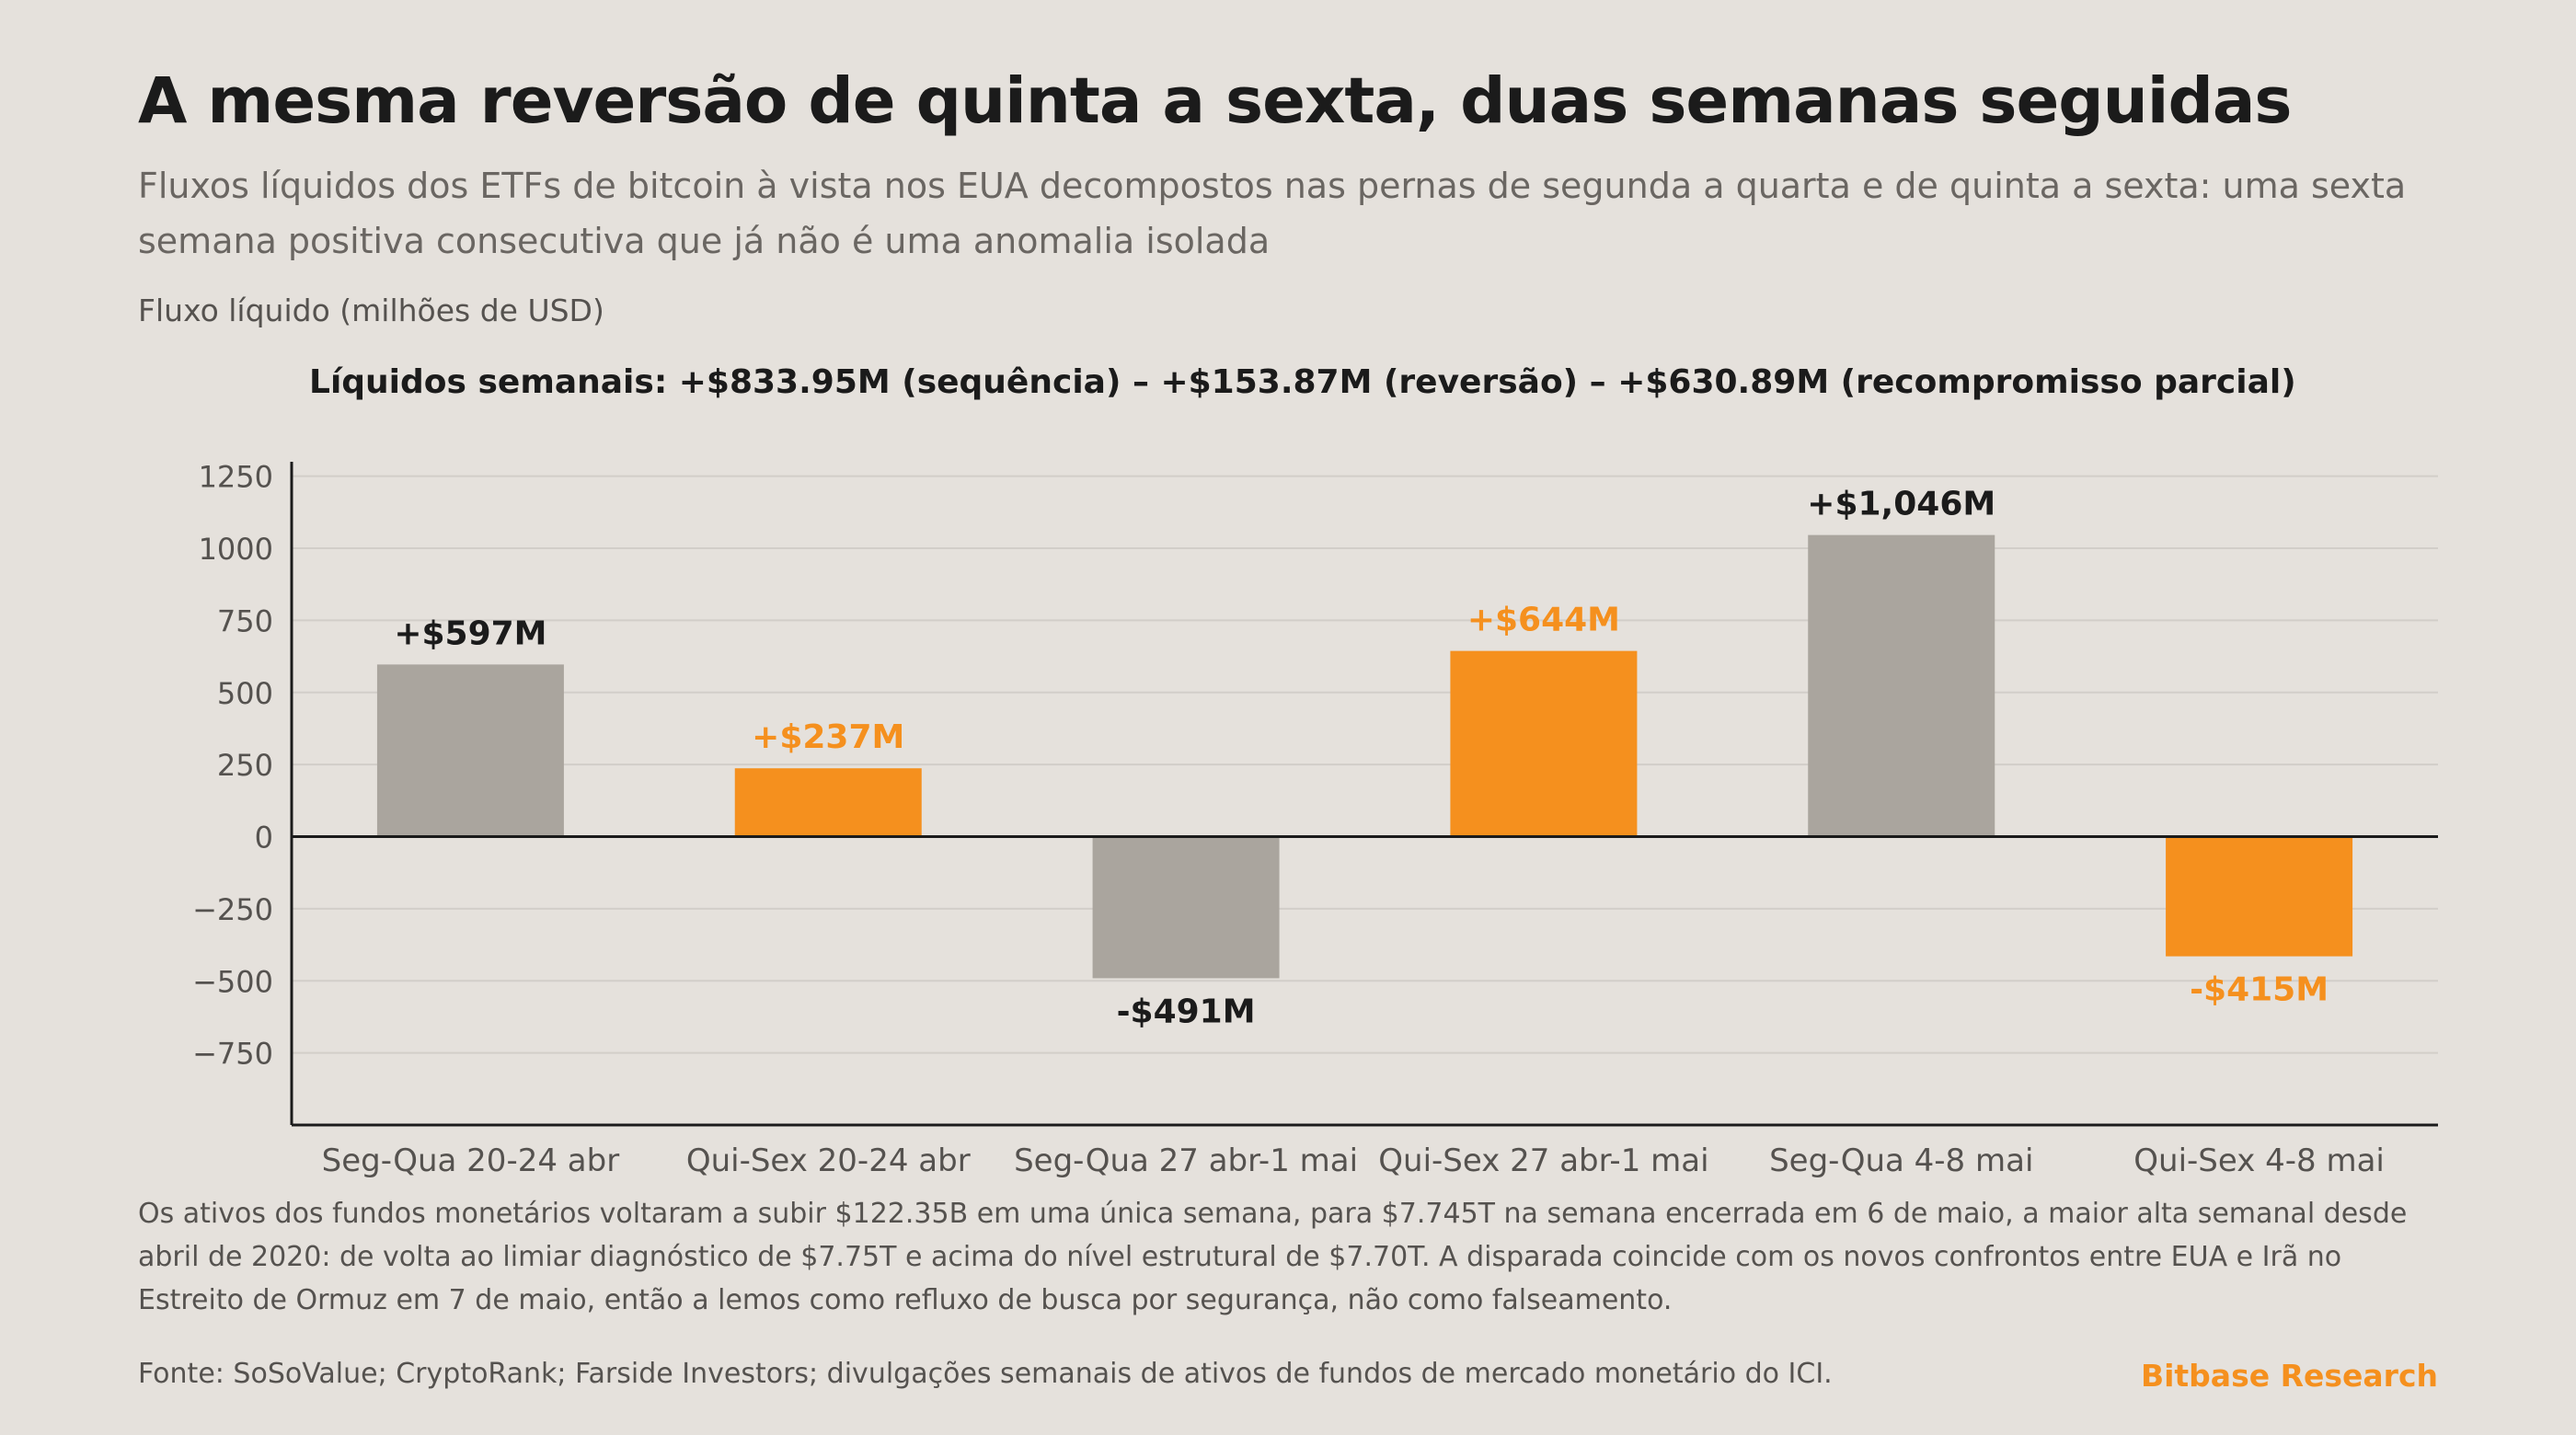  What do you see at coordinates (2259, 990) in the screenshot?
I see `data-label: -$415M` at bounding box center [2259, 990].